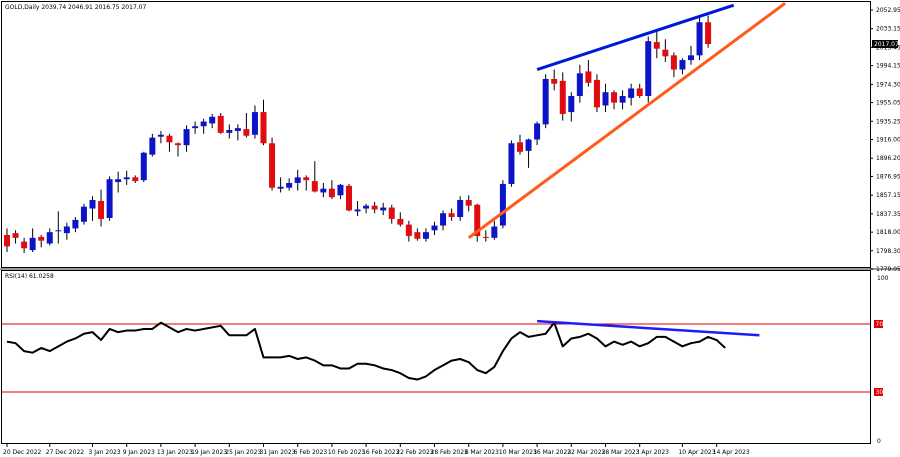 The image size is (900, 457). Describe the element at coordinates (731, 452) in the screenshot. I see `date-axis-tick-label: 14 Apr 2023` at that location.